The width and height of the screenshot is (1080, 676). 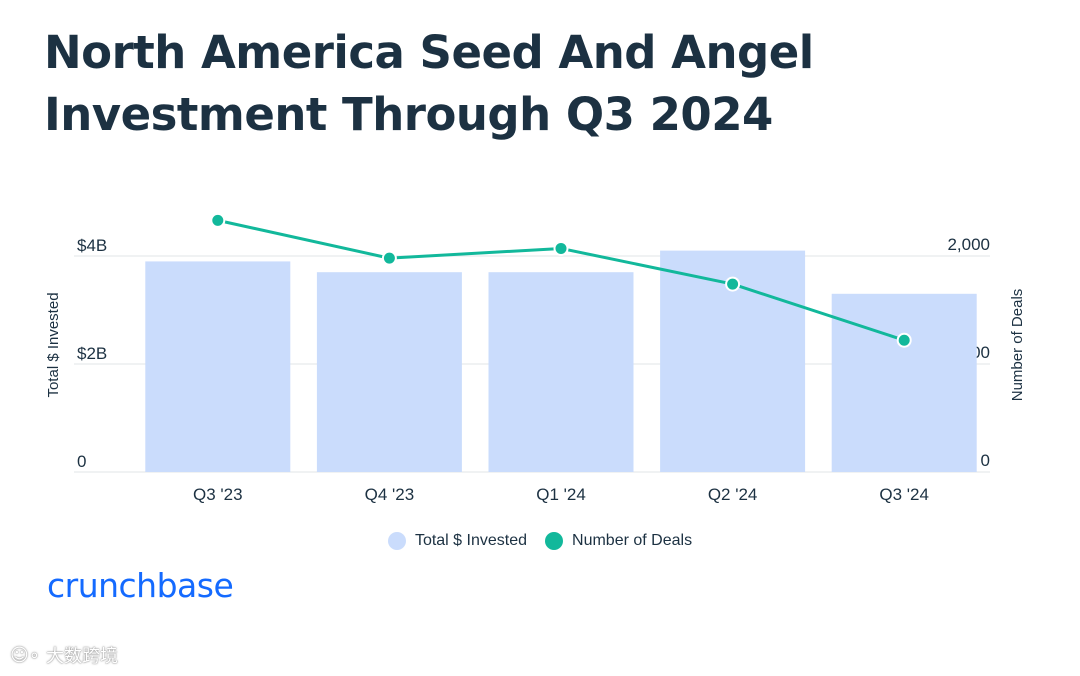 What do you see at coordinates (904, 494) in the screenshot?
I see `category-label: Q3 '24` at bounding box center [904, 494].